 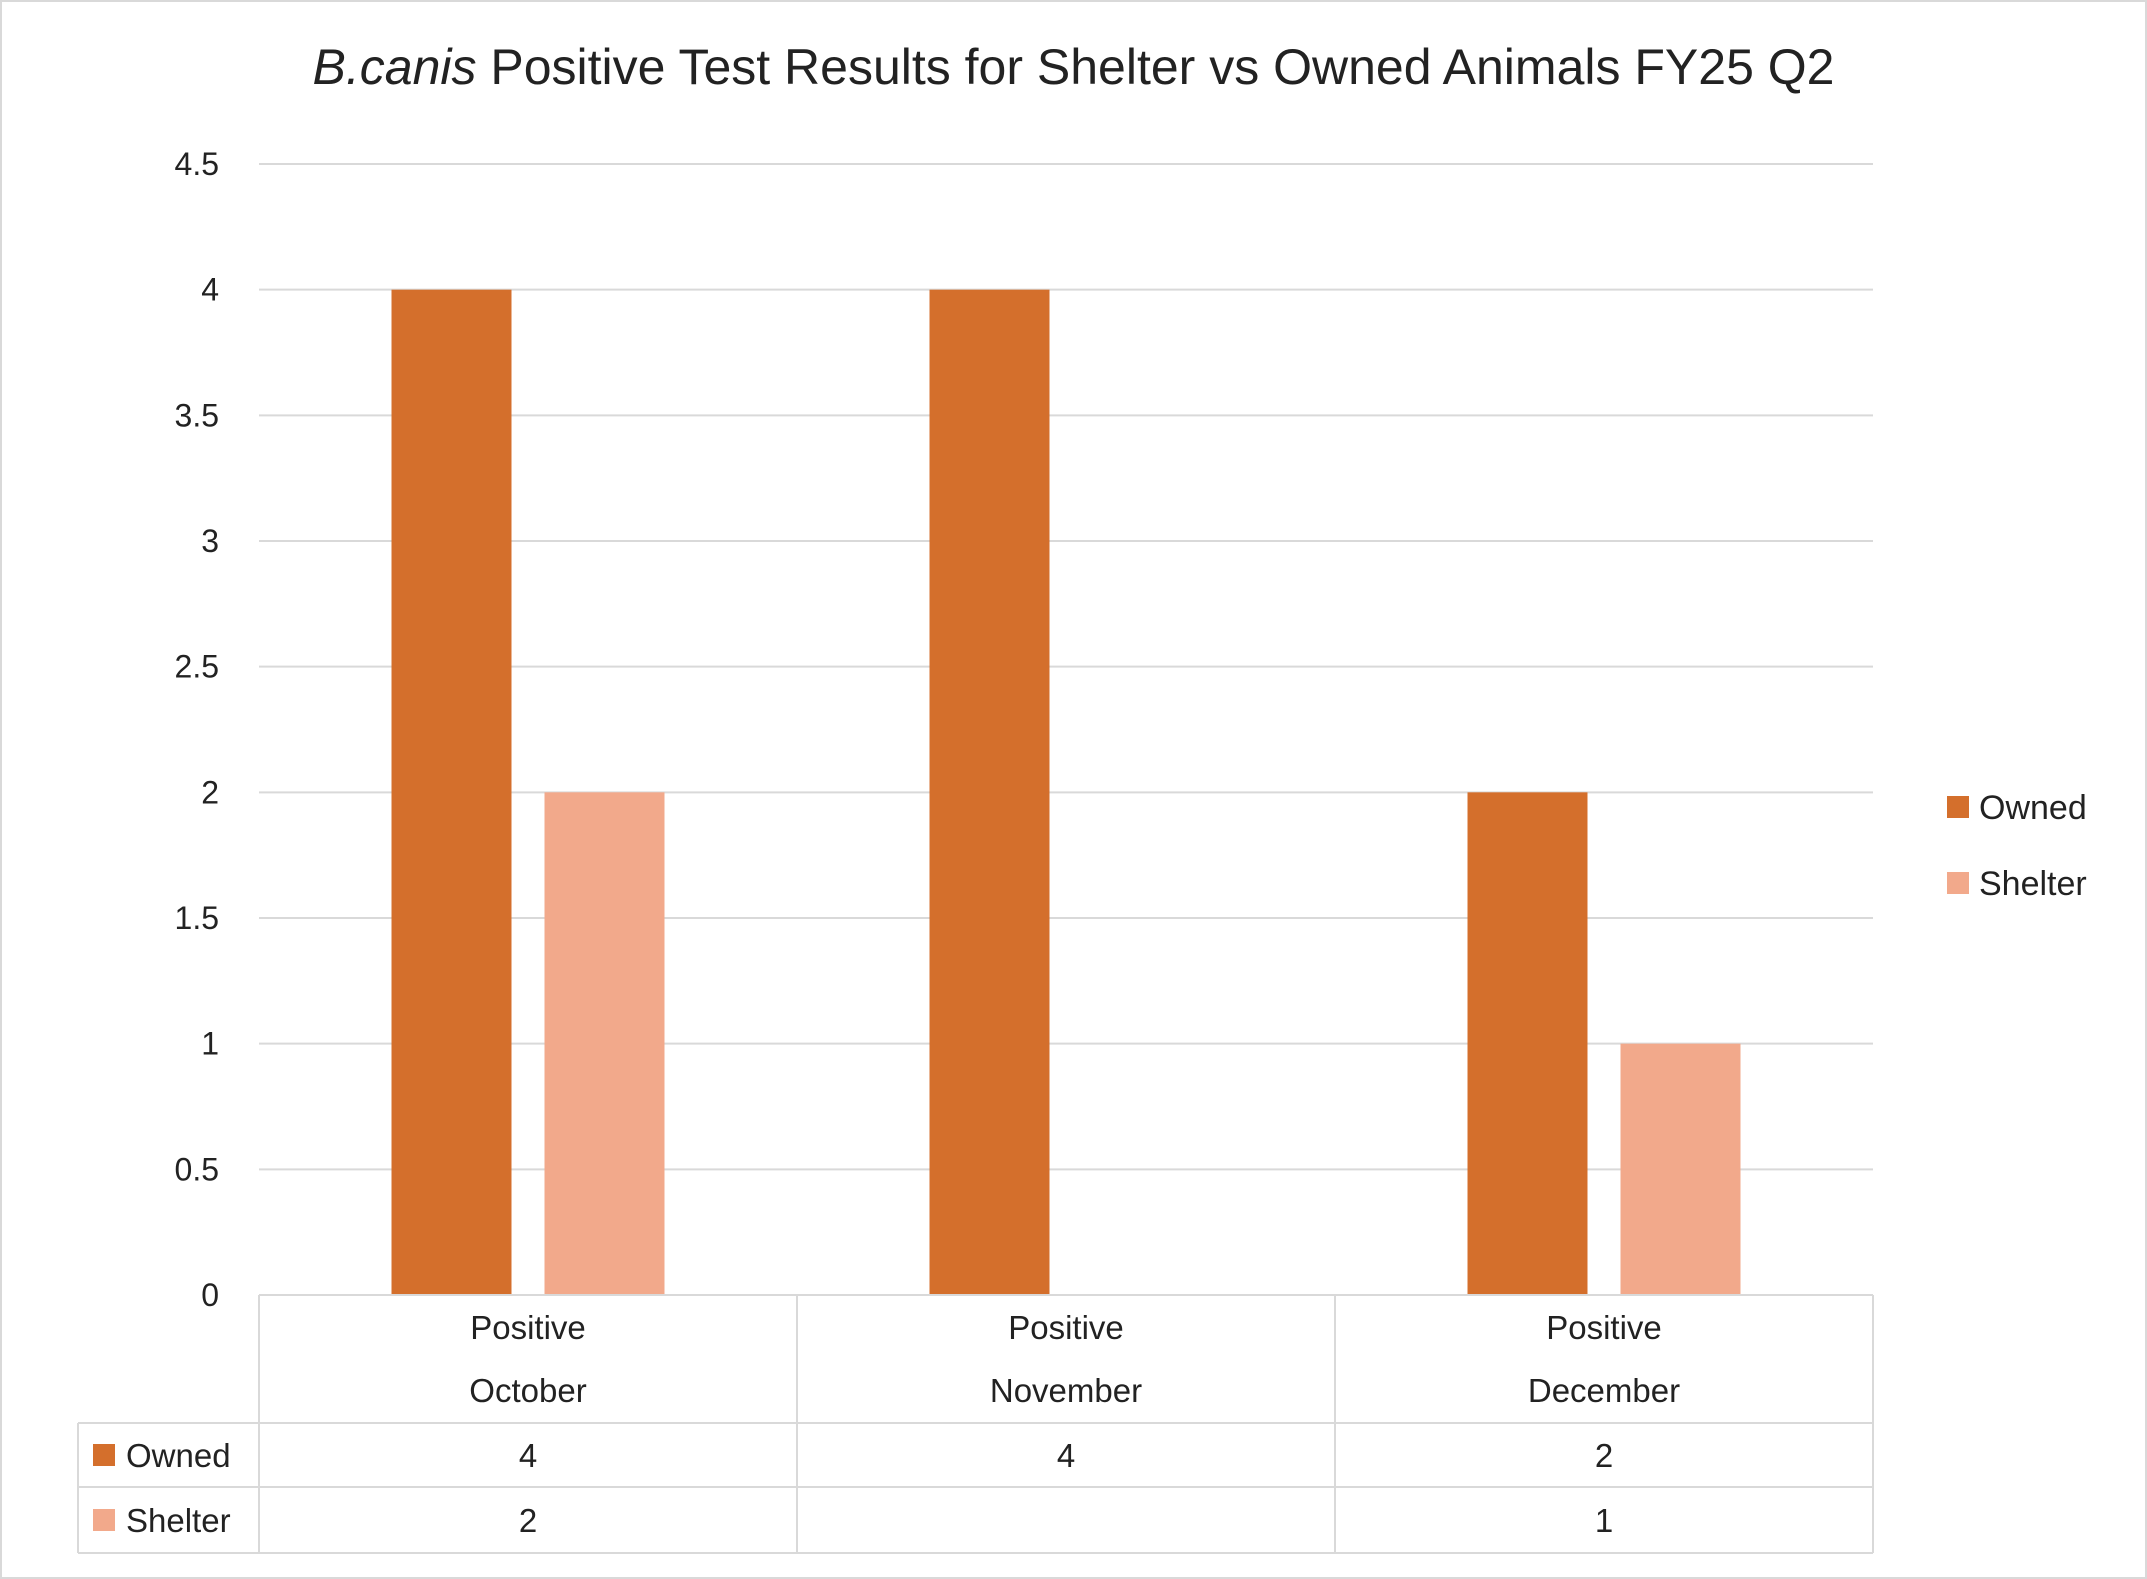 What do you see at coordinates (178, 1520) in the screenshot?
I see `table-series-label: Shelter` at bounding box center [178, 1520].